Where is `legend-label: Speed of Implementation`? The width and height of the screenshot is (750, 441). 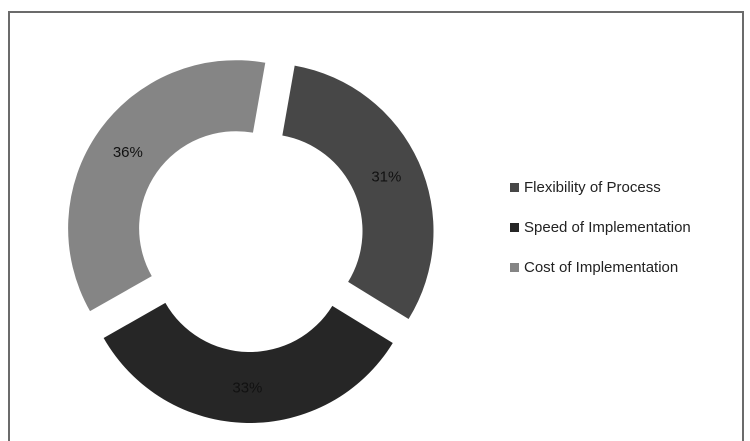
legend-label: Speed of Implementation is located at coordinates (607, 227).